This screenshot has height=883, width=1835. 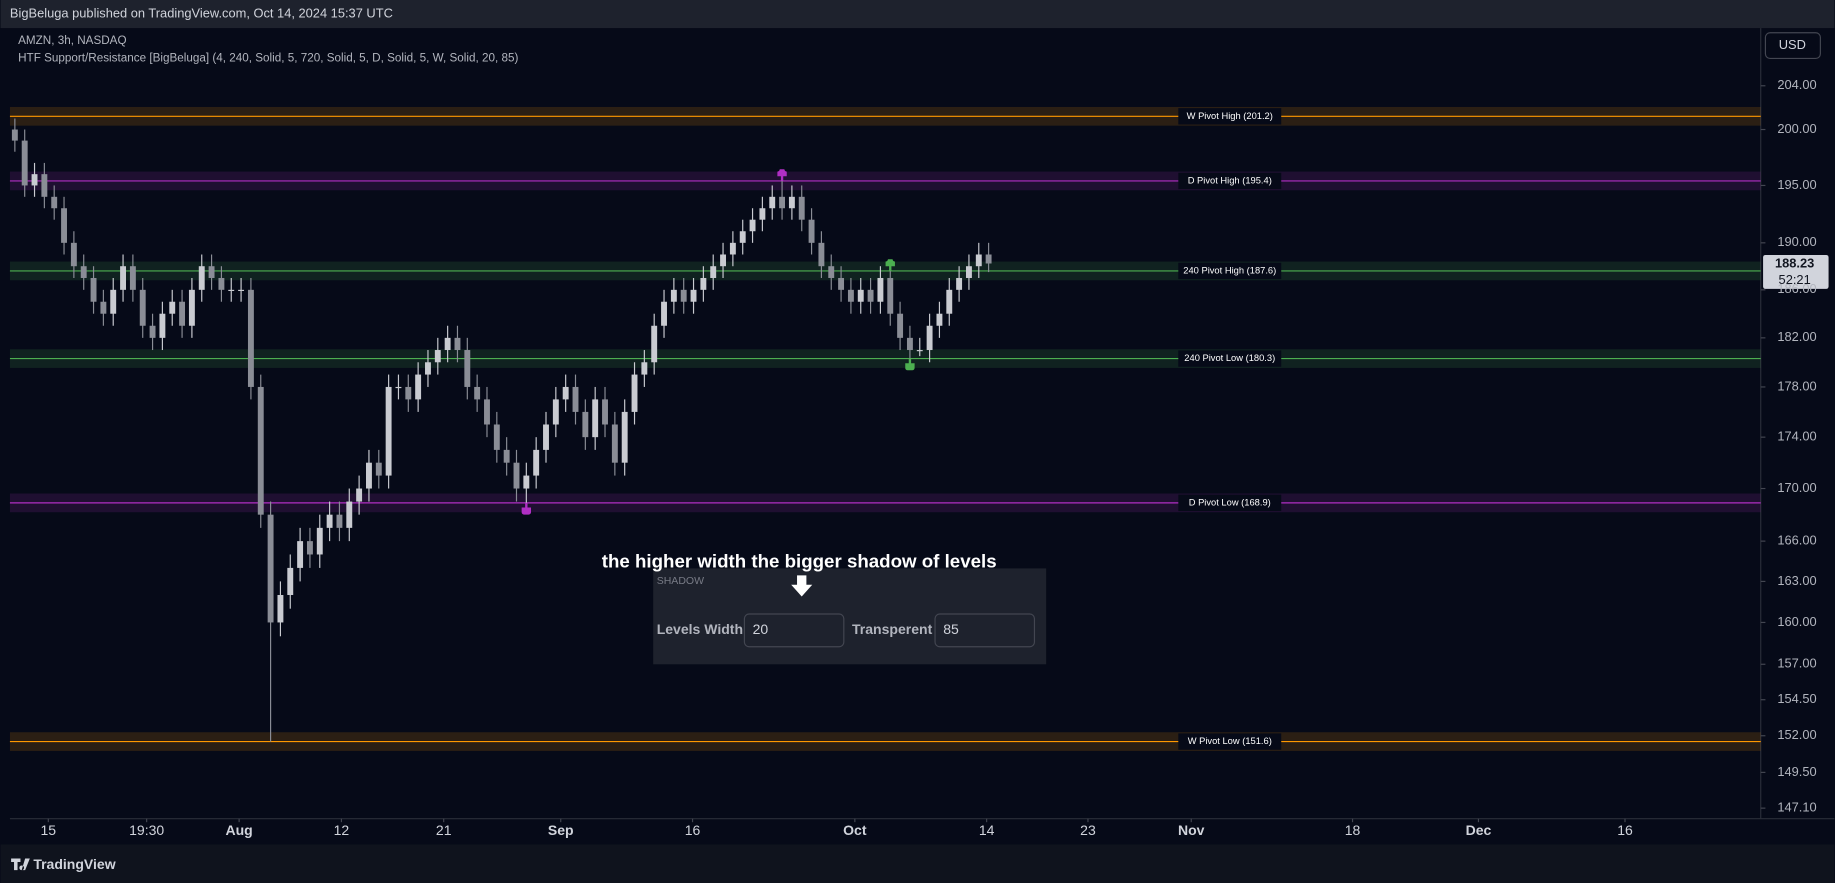 I want to click on panel-section: SHADOW, so click(x=680, y=581).